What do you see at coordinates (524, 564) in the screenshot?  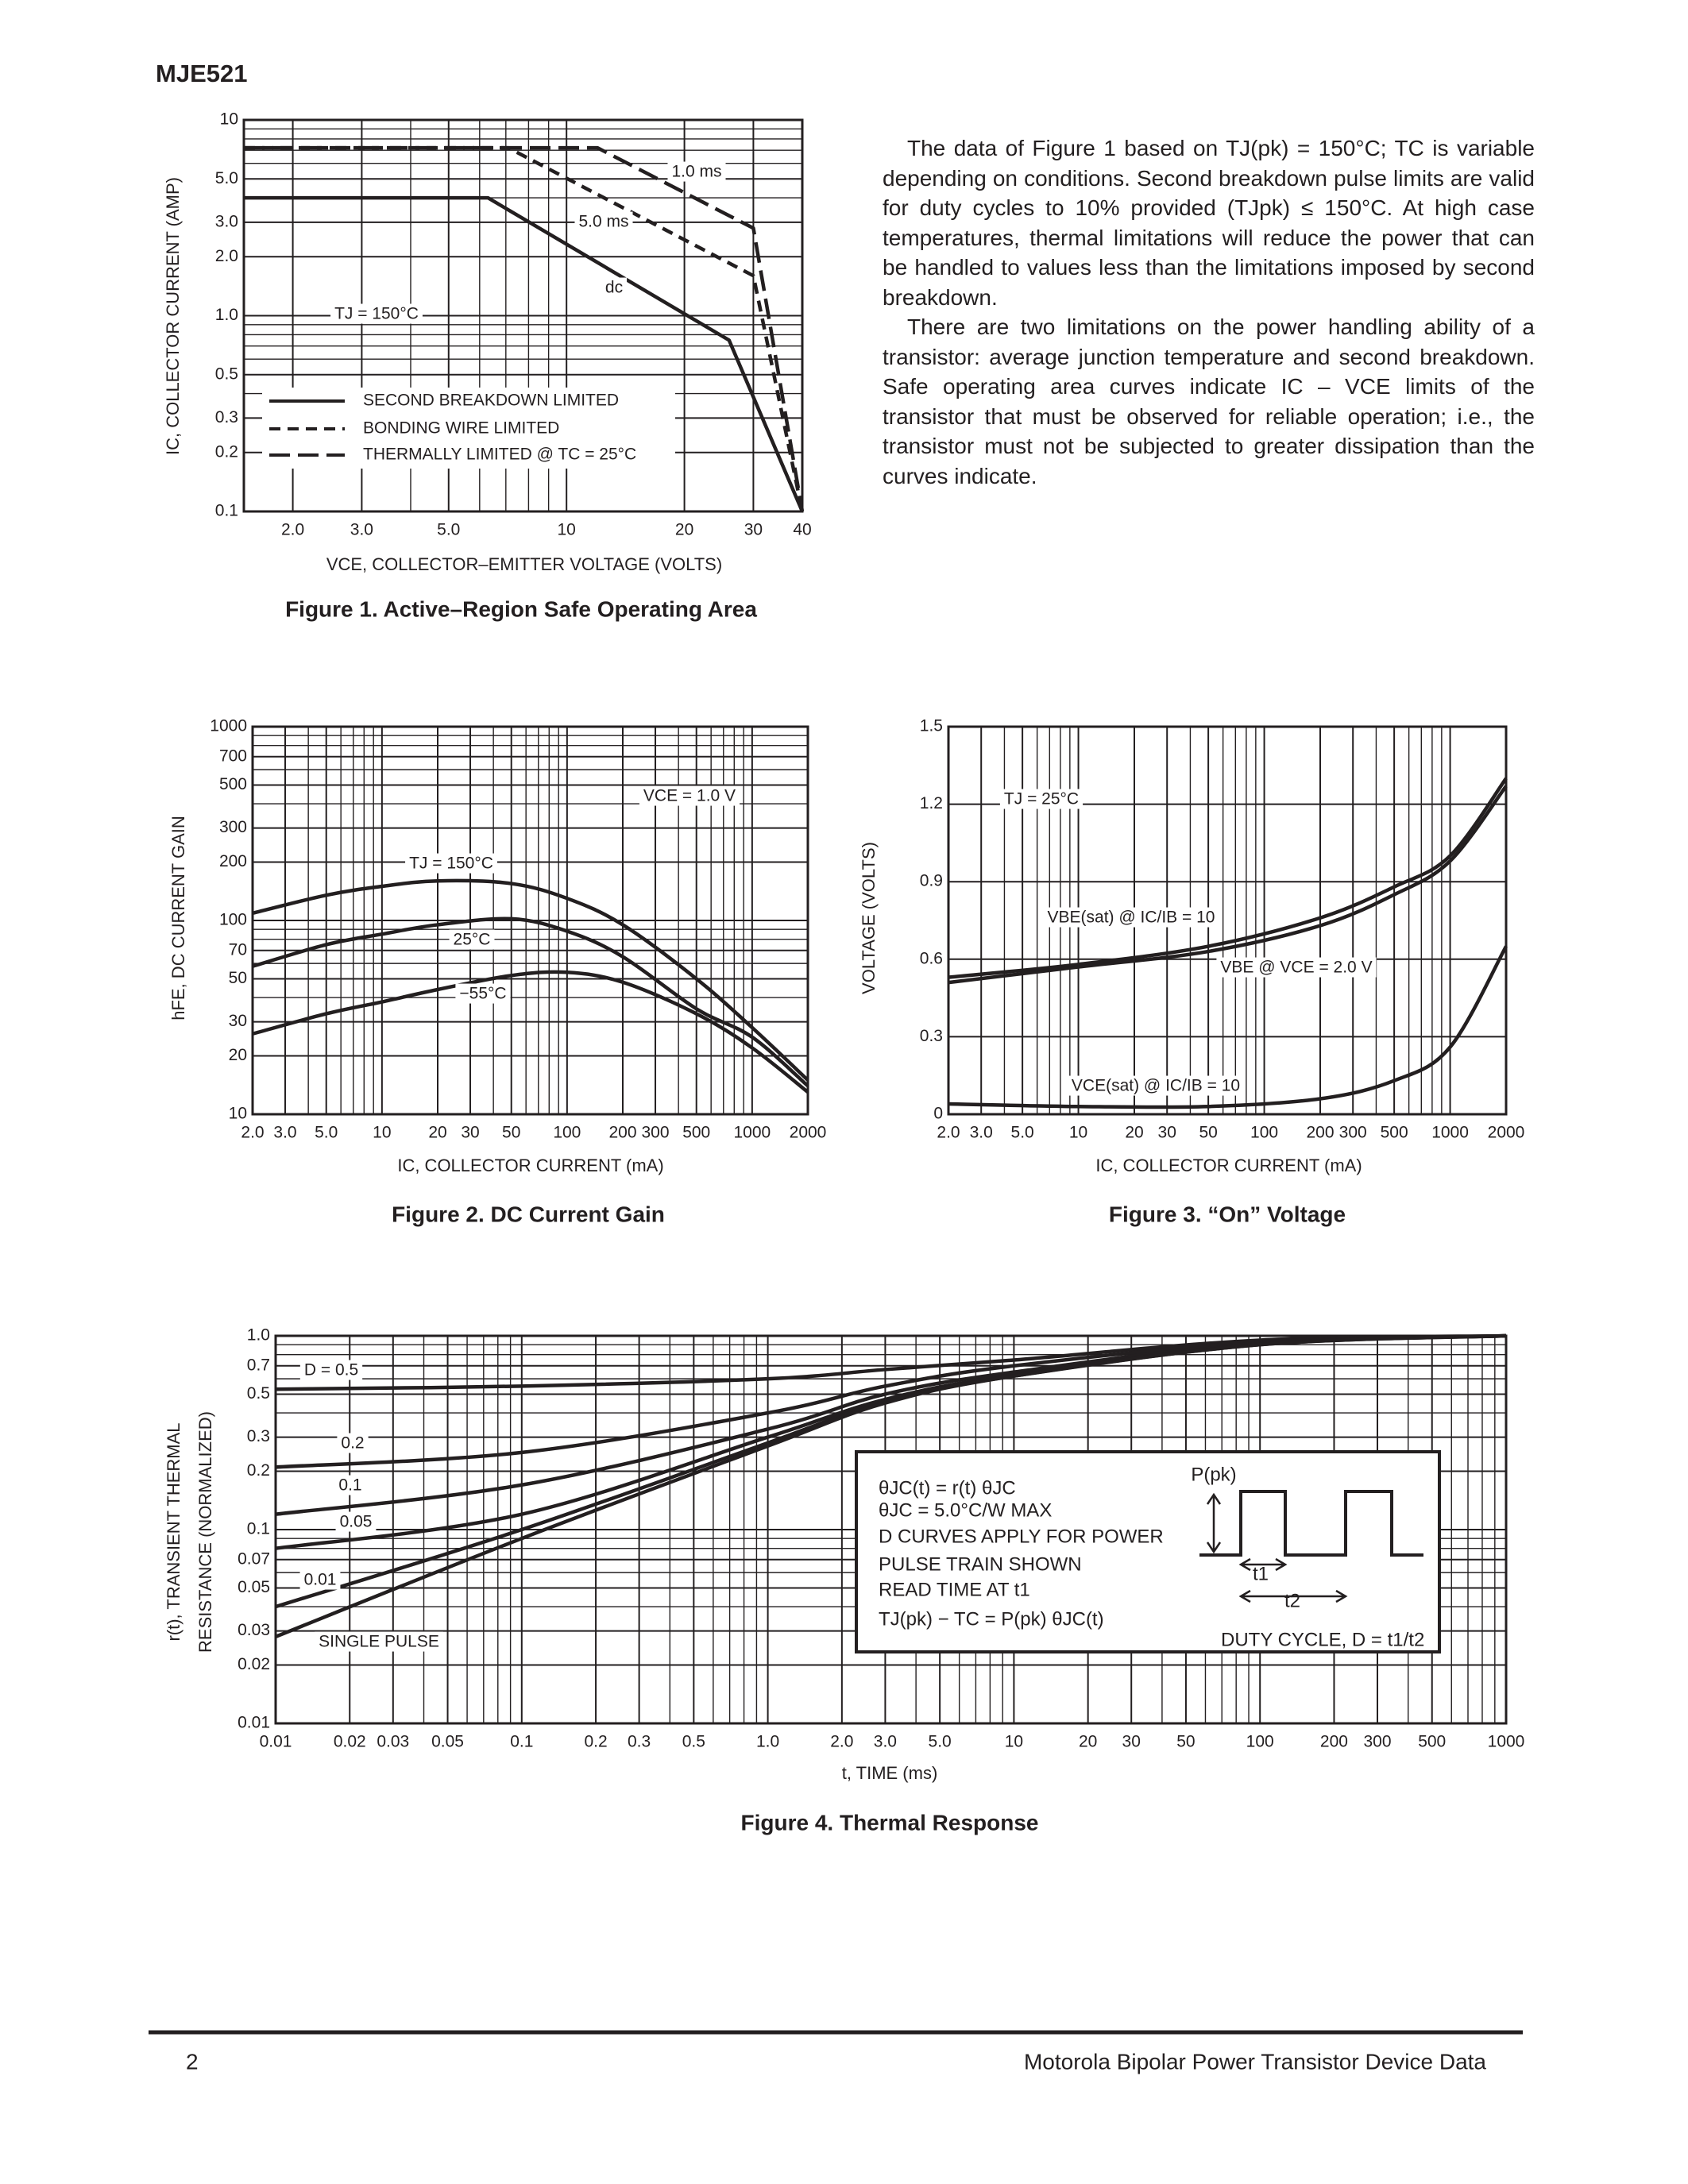 I see `x-axis-label: VCE, COLLECTOR–EMITTER VOLTAGE (VOLTS)` at bounding box center [524, 564].